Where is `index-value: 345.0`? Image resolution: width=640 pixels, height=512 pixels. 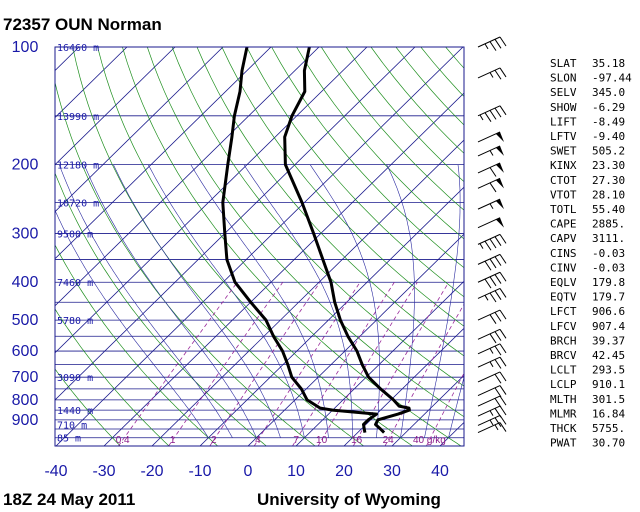
index-value: 345.0 is located at coordinates (608, 92).